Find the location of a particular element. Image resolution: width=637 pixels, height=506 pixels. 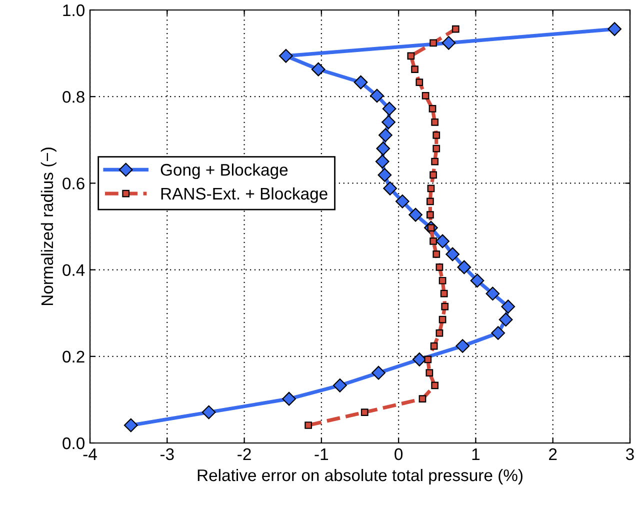

y-tick-label: 0.0 is located at coordinates (73, 443).